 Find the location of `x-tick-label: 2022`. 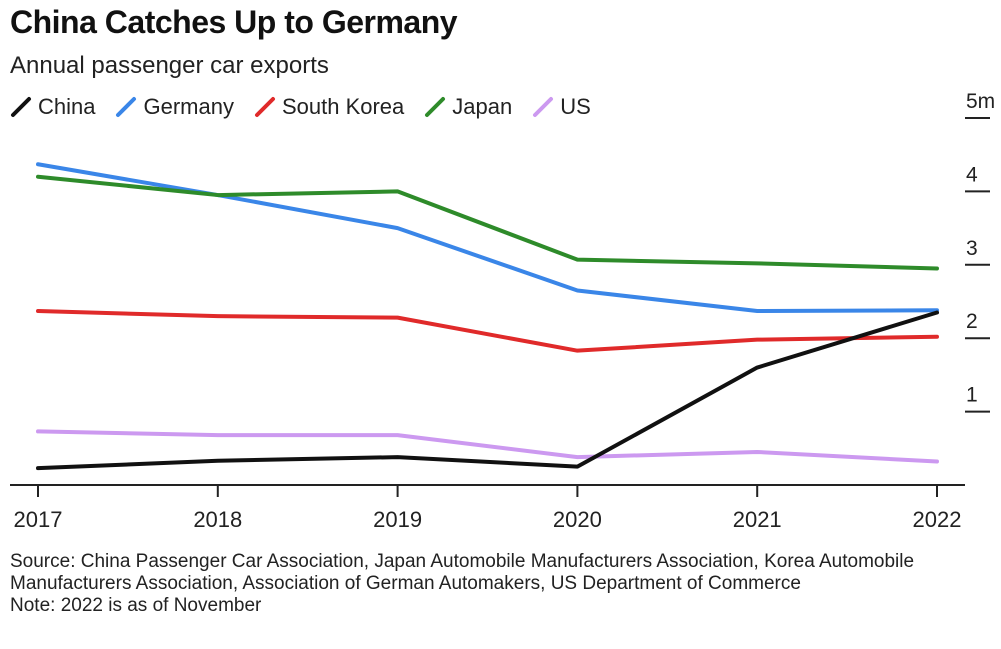

x-tick-label: 2022 is located at coordinates (937, 519).